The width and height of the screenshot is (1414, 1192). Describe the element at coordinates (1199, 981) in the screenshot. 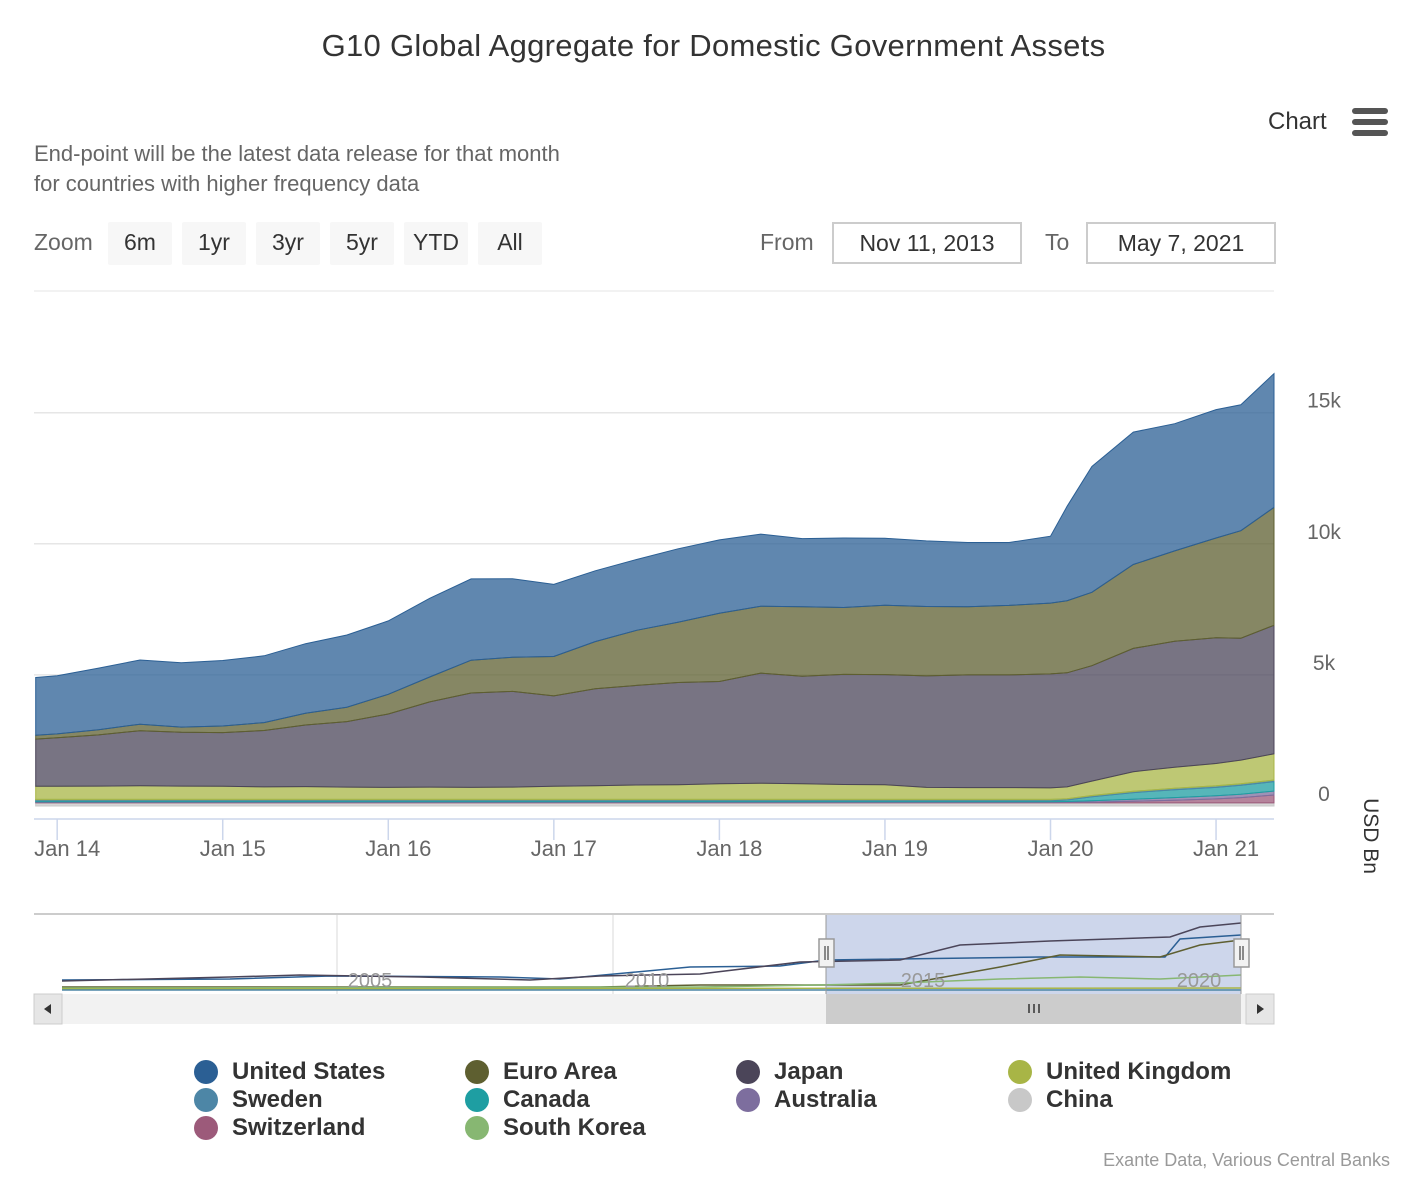

I see `navigator-year-label: 2020` at that location.